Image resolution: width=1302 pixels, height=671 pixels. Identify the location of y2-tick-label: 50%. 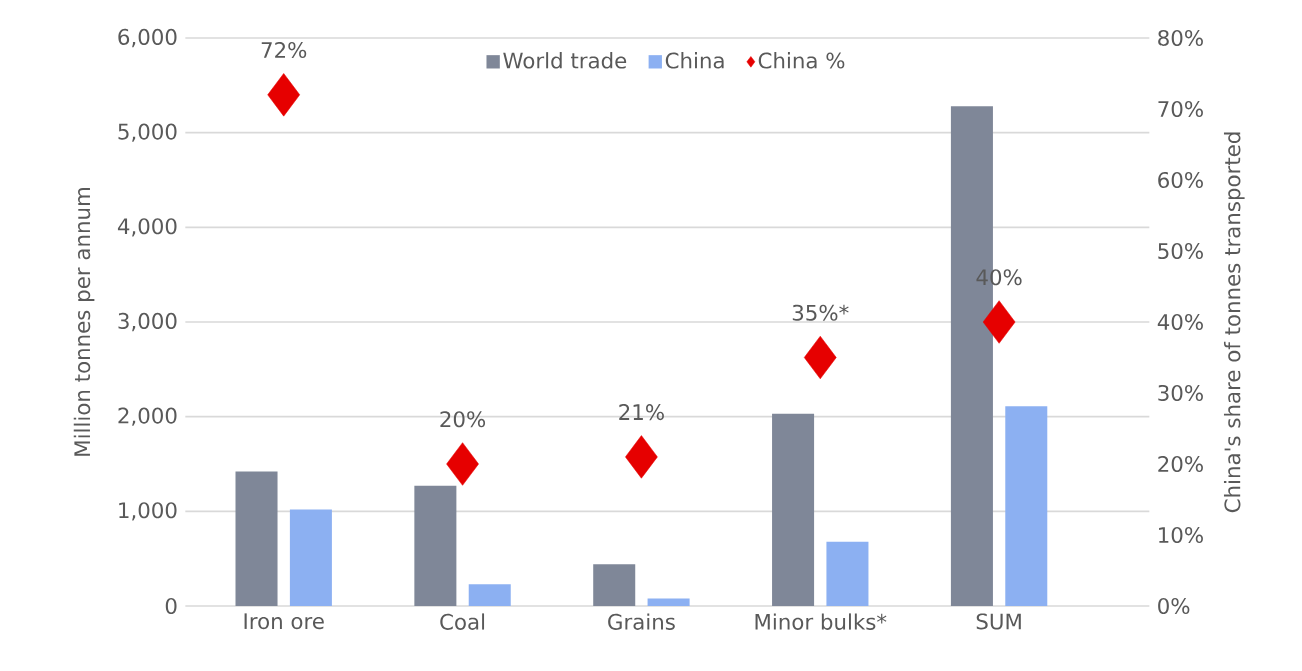
(1180, 251).